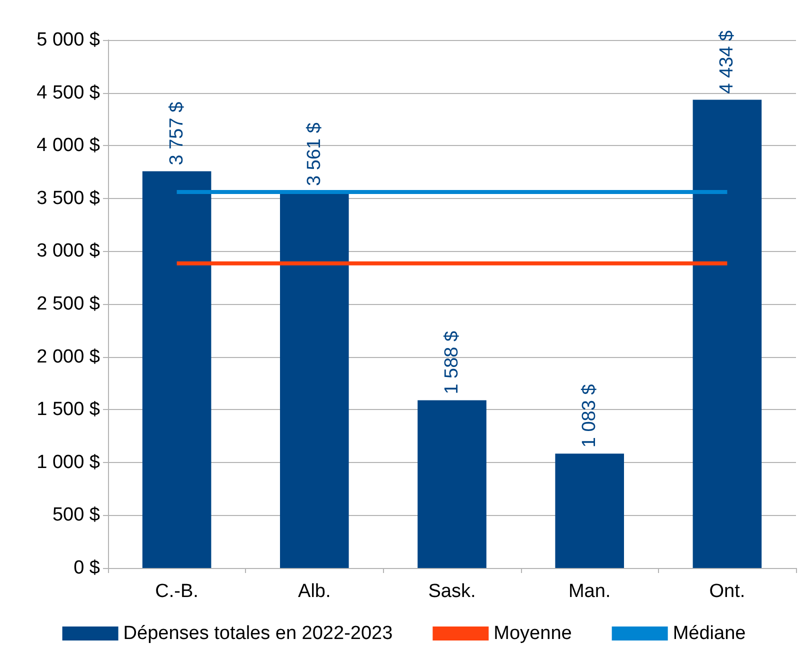 The image size is (808, 660). I want to click on y-tick-label: 2 000 $, so click(68, 357).